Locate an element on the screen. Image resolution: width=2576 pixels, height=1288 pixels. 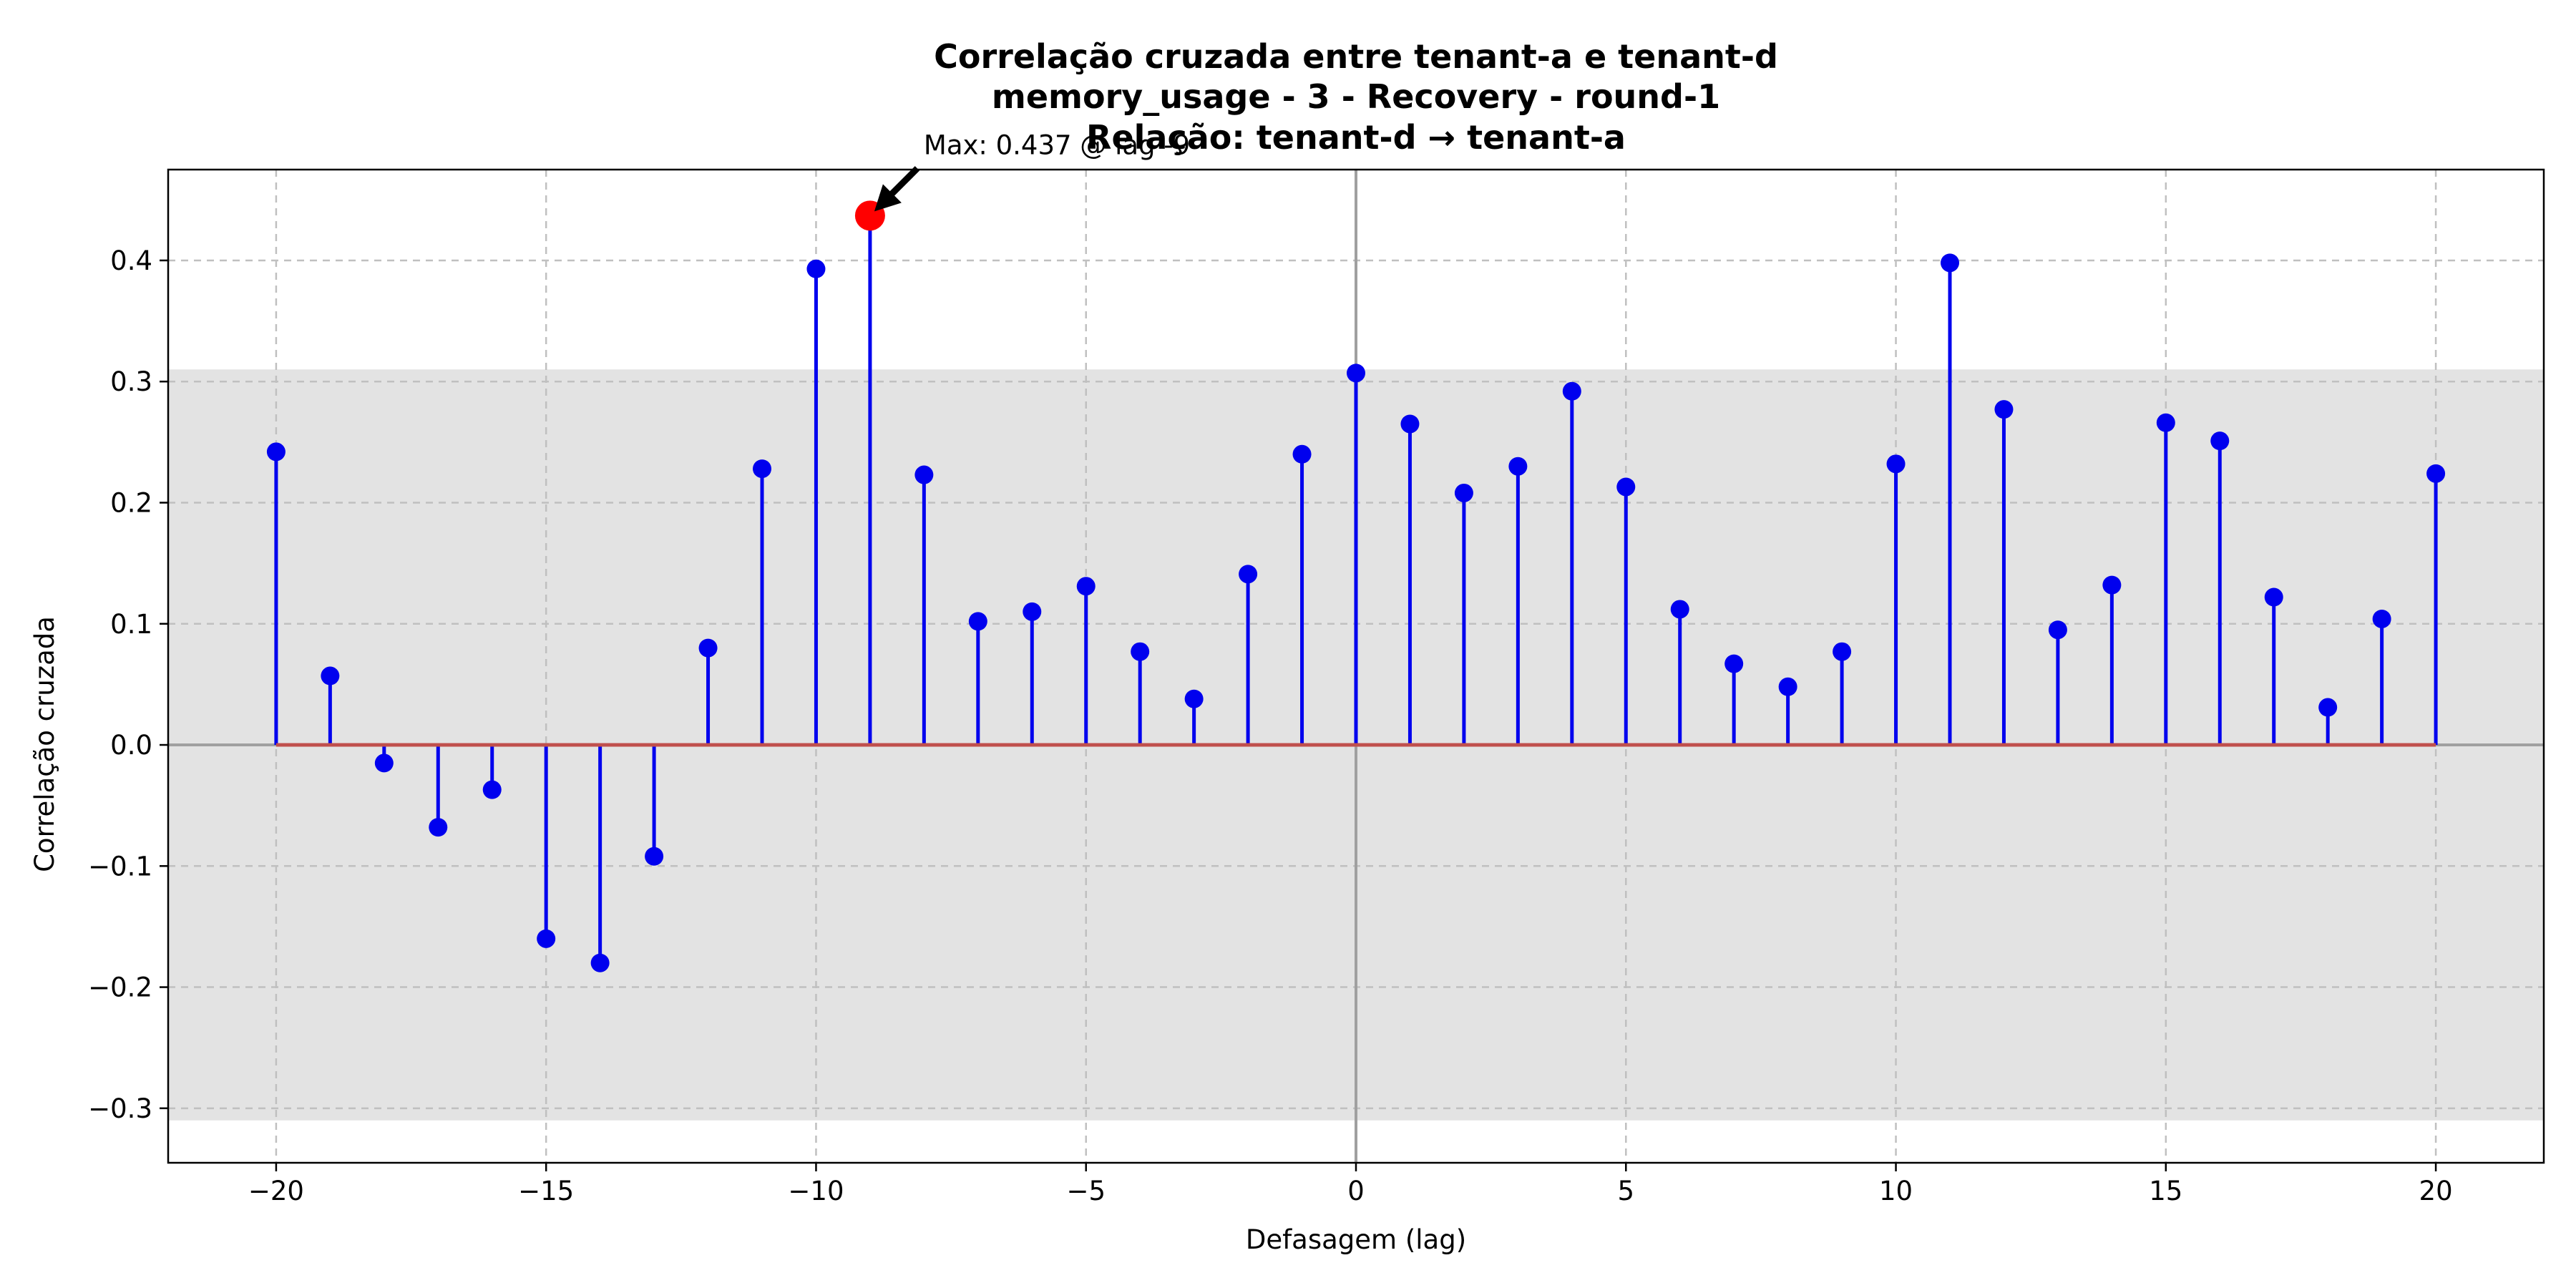
x-tick-label: −20 is located at coordinates (276, 1191).